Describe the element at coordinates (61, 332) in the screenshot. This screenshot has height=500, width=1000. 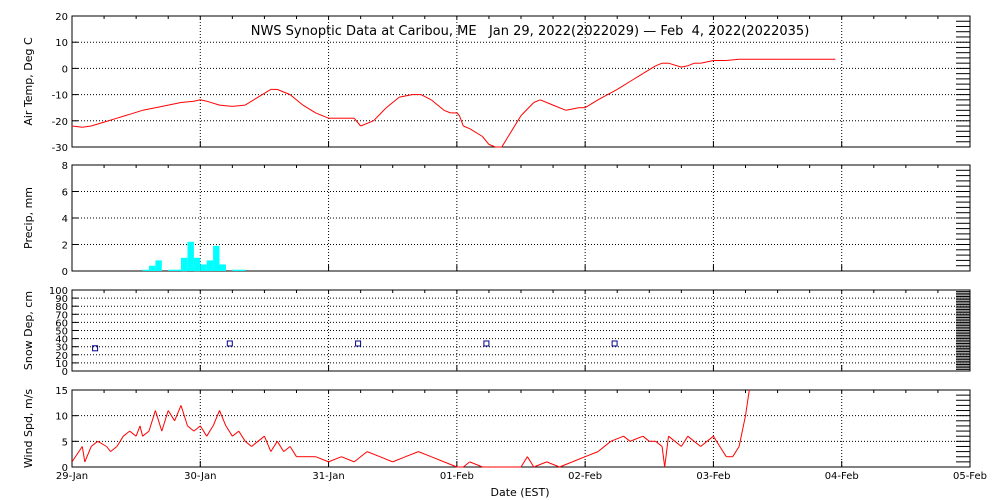
I see `y-tick-label: 50` at that location.